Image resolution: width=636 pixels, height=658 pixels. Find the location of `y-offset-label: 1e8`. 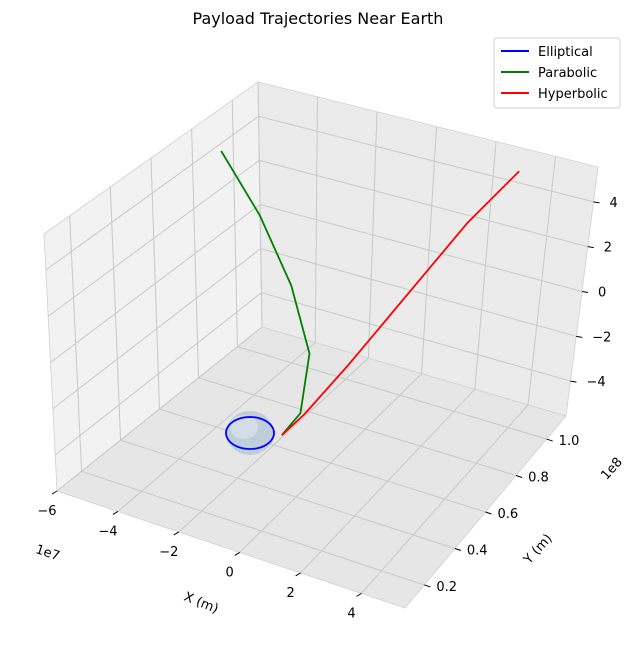

y-offset-label: 1e8 is located at coordinates (612, 469).